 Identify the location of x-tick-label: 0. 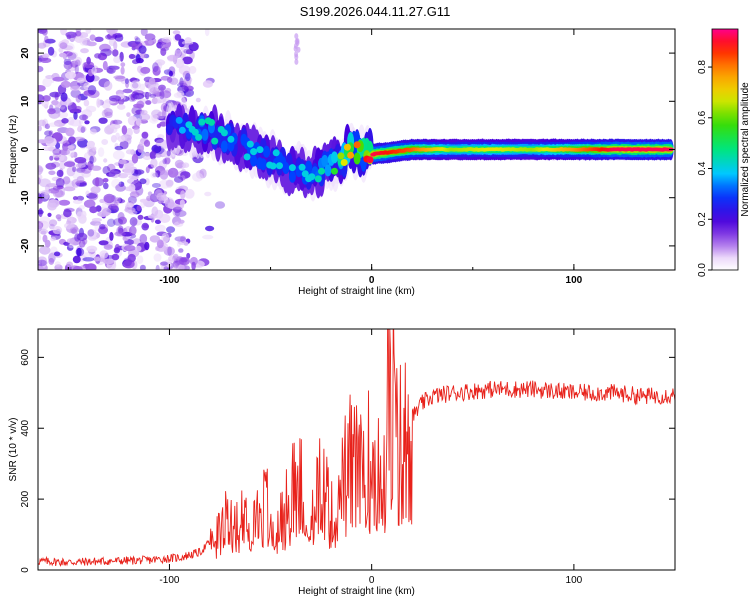
(372, 280).